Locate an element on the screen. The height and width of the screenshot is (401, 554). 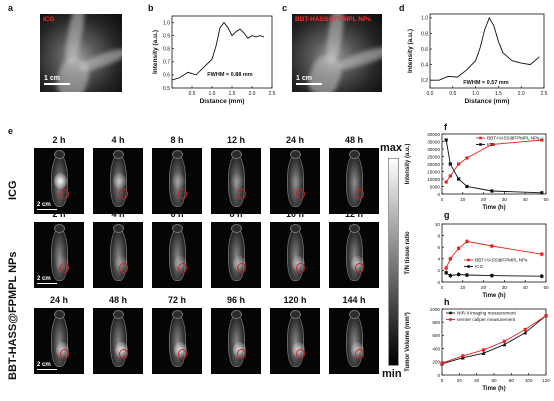
x-tick-label: 10 is located at coordinates (463, 287).